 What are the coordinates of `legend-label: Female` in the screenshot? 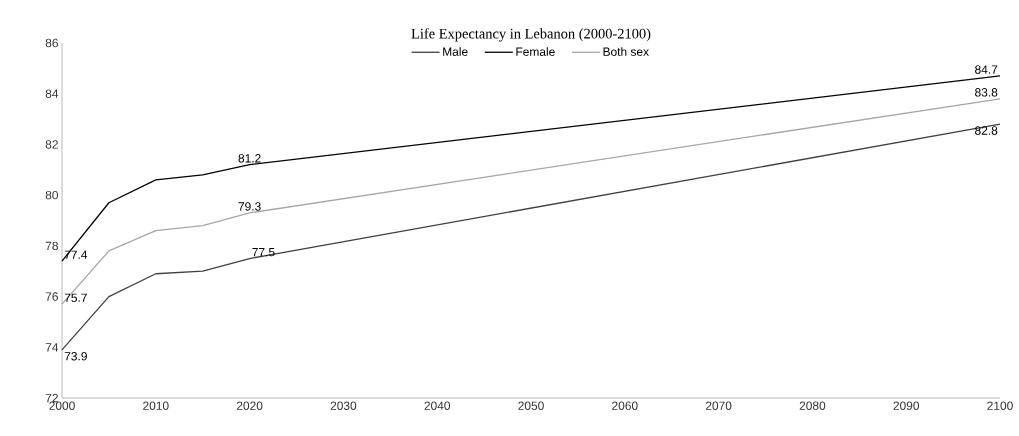 It's located at (535, 51).